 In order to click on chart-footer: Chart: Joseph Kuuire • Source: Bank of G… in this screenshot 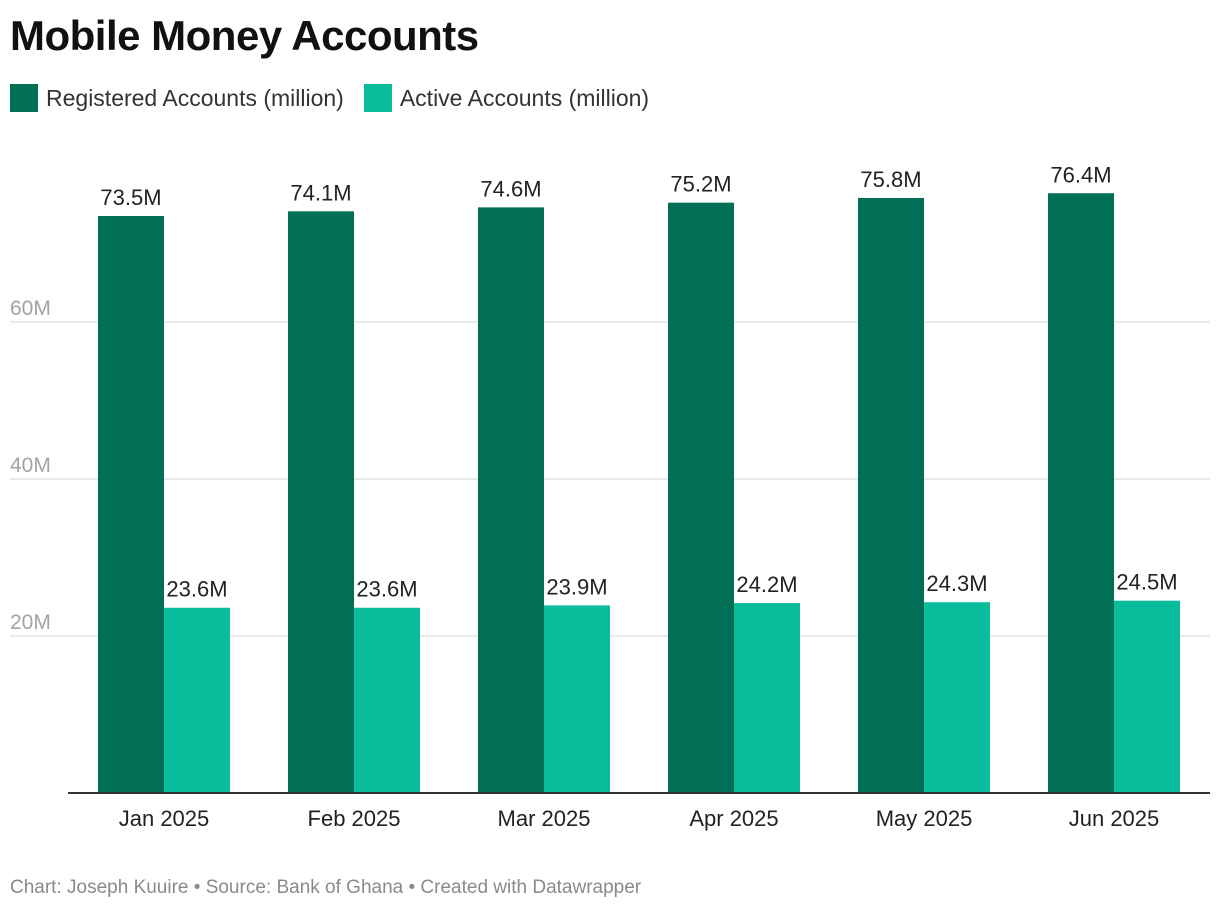, I will do `click(326, 887)`.